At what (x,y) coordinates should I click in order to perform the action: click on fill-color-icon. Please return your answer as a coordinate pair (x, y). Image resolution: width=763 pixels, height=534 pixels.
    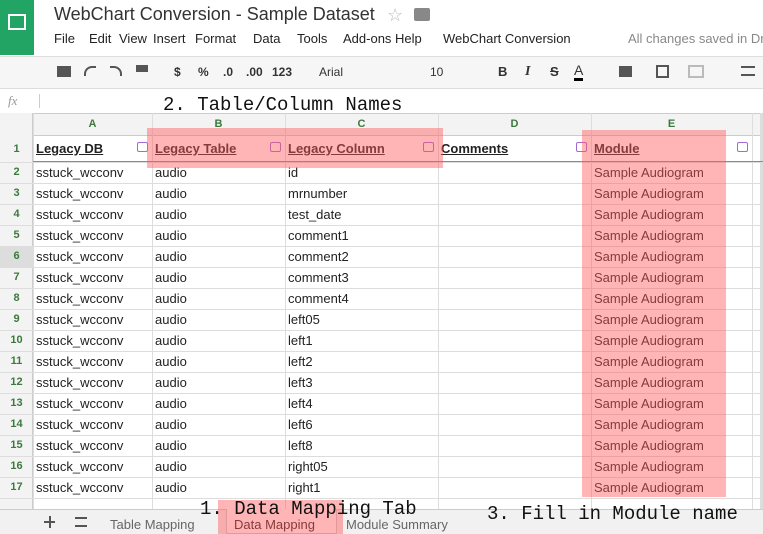
    Looking at the image, I should click on (625, 71).